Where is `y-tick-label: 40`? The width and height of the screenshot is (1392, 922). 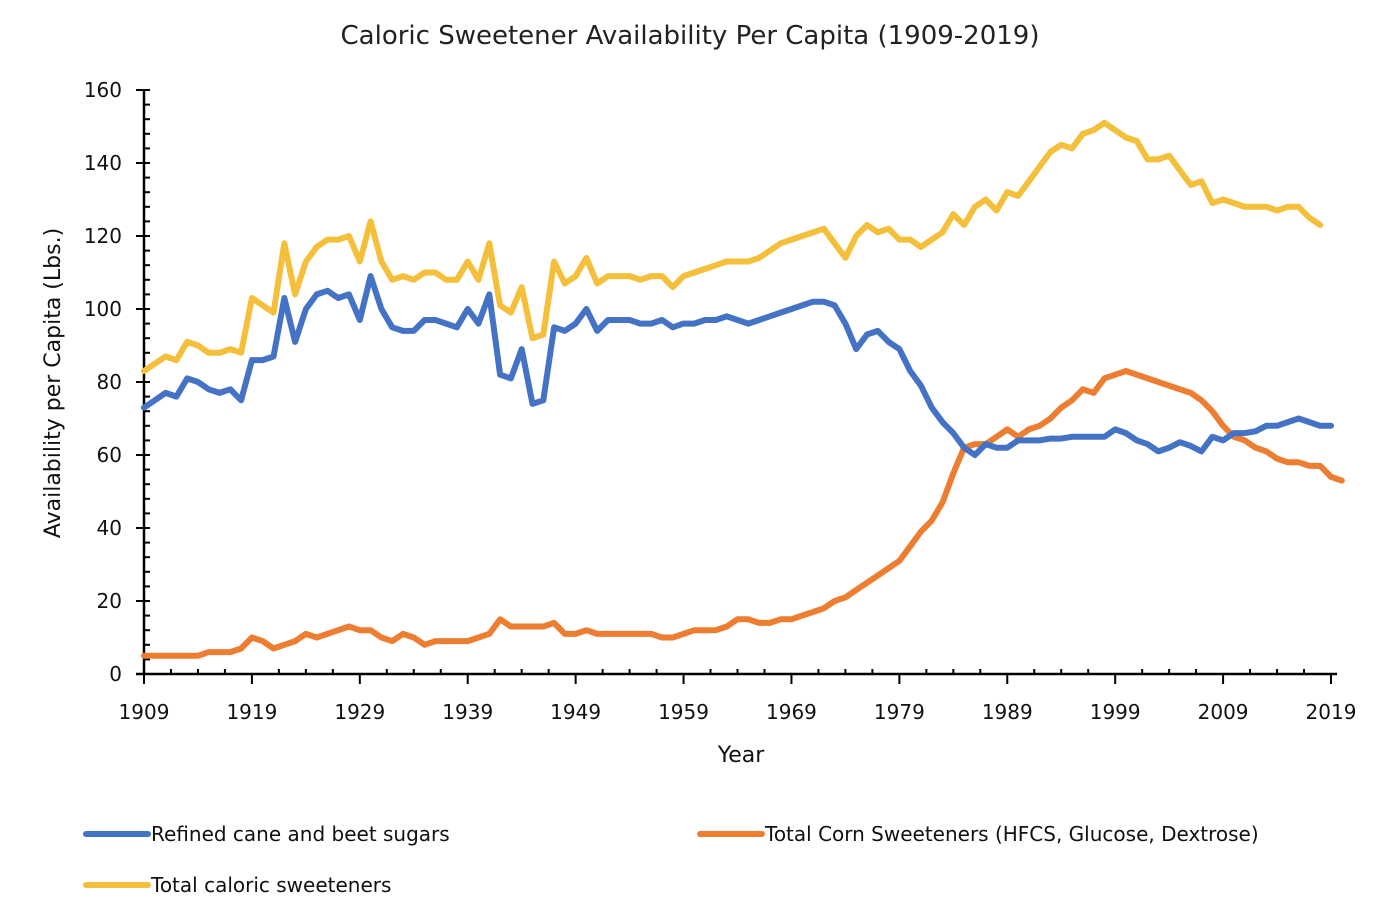
y-tick-label: 40 is located at coordinates (109, 528).